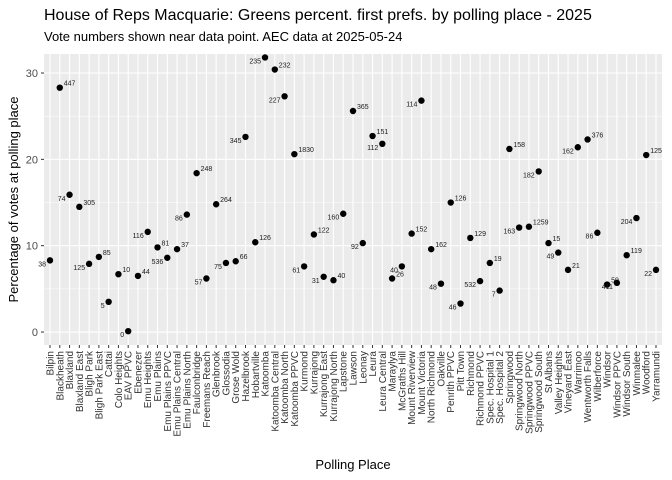  Describe the element at coordinates (166, 243) in the screenshot. I see `vote-label: 81` at that location.